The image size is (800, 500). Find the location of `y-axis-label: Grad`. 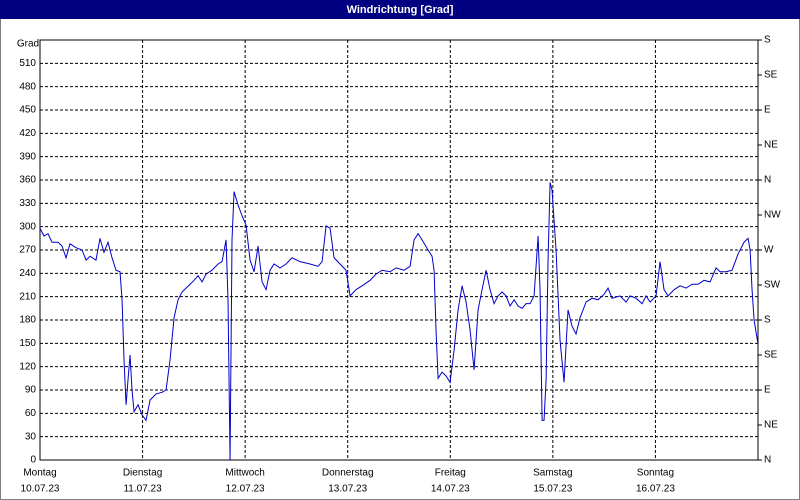

y-axis-label: Grad is located at coordinates (28, 44).